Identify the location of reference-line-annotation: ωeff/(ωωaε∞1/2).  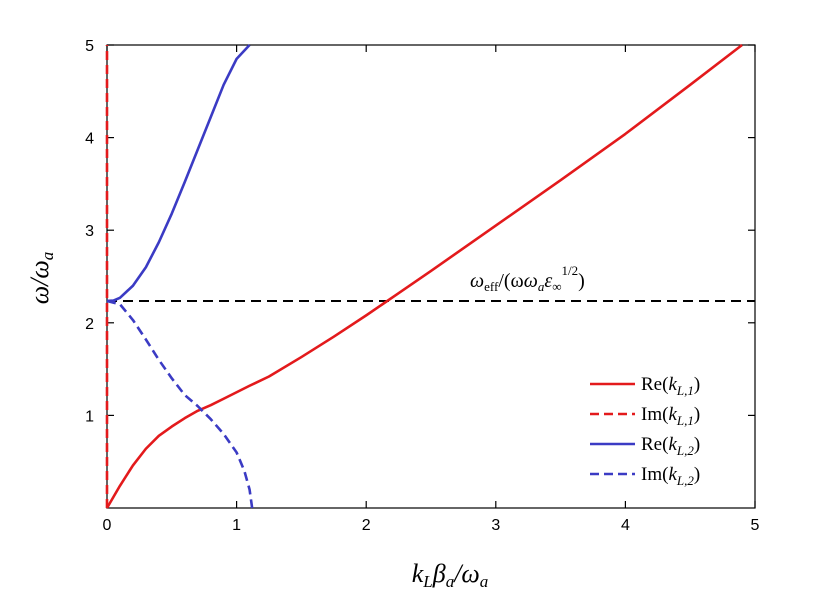
(527, 278).